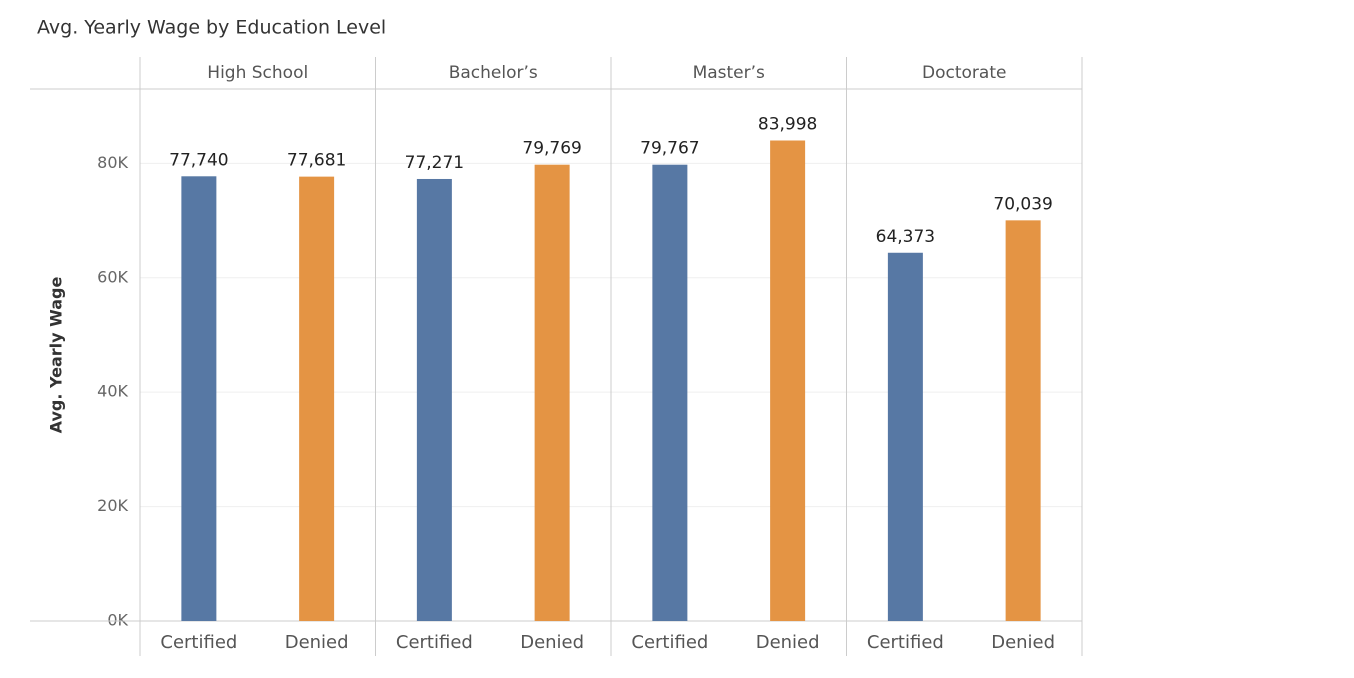  What do you see at coordinates (1022, 204) in the screenshot?
I see `value-label: 70,039` at bounding box center [1022, 204].